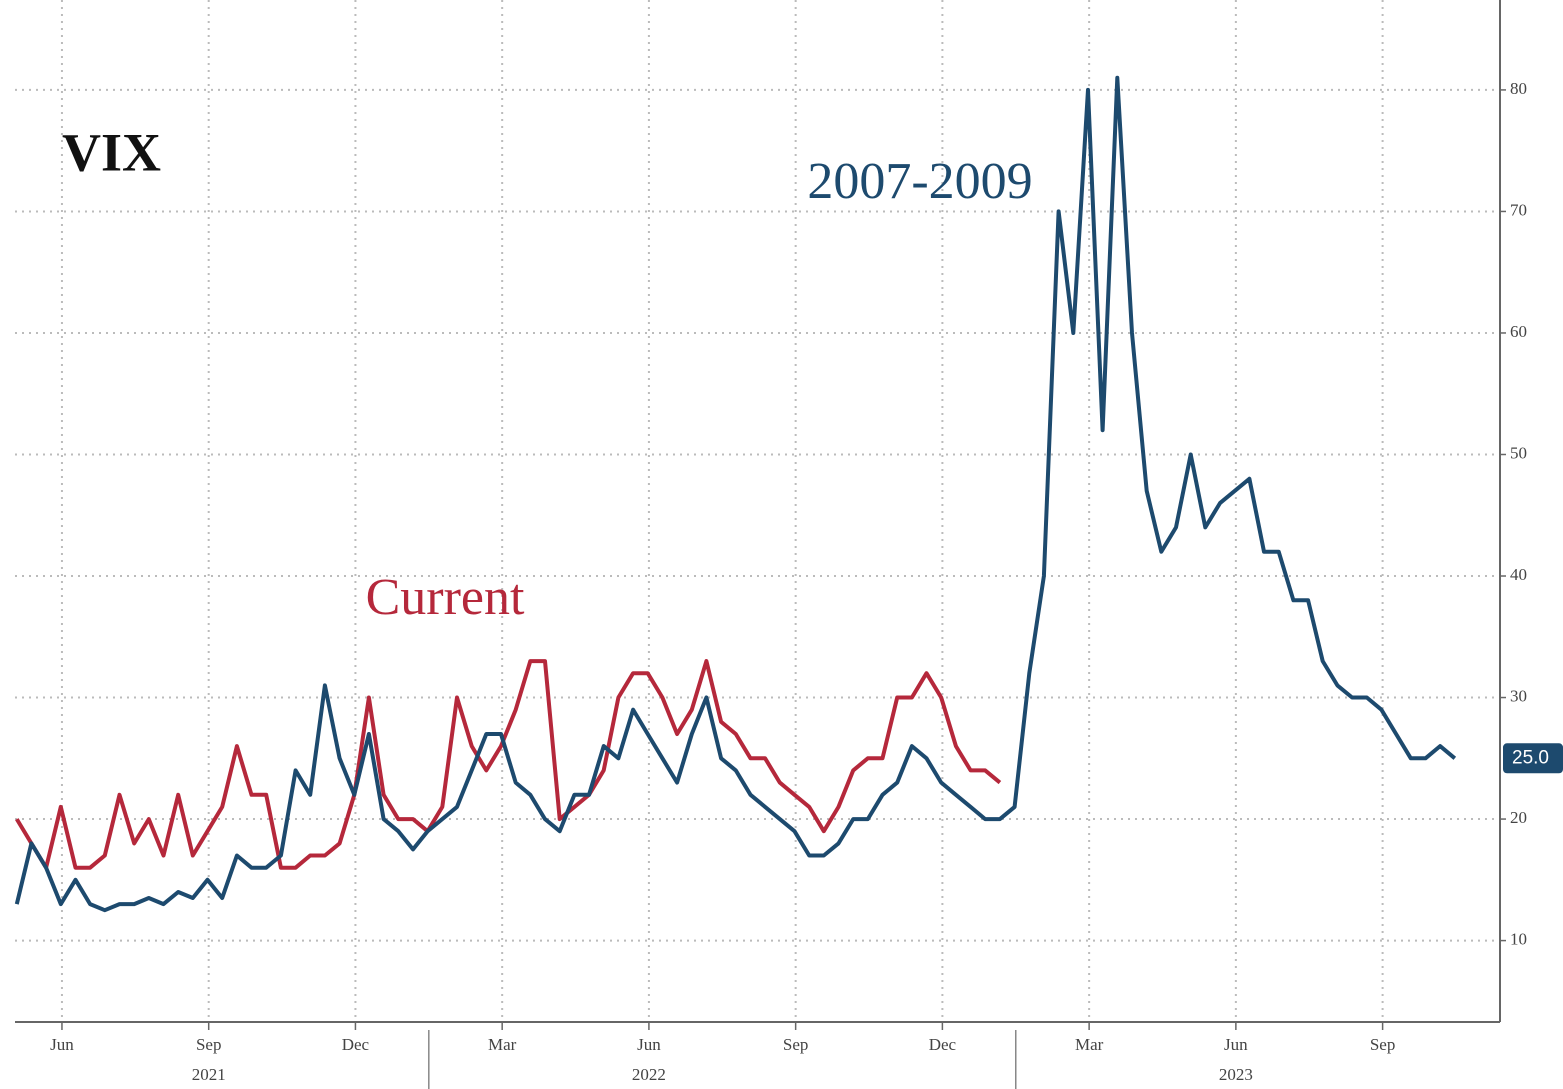 Image resolution: width=1563 pixels, height=1089 pixels. I want to click on series-annotation: 2007-2009, so click(919, 181).